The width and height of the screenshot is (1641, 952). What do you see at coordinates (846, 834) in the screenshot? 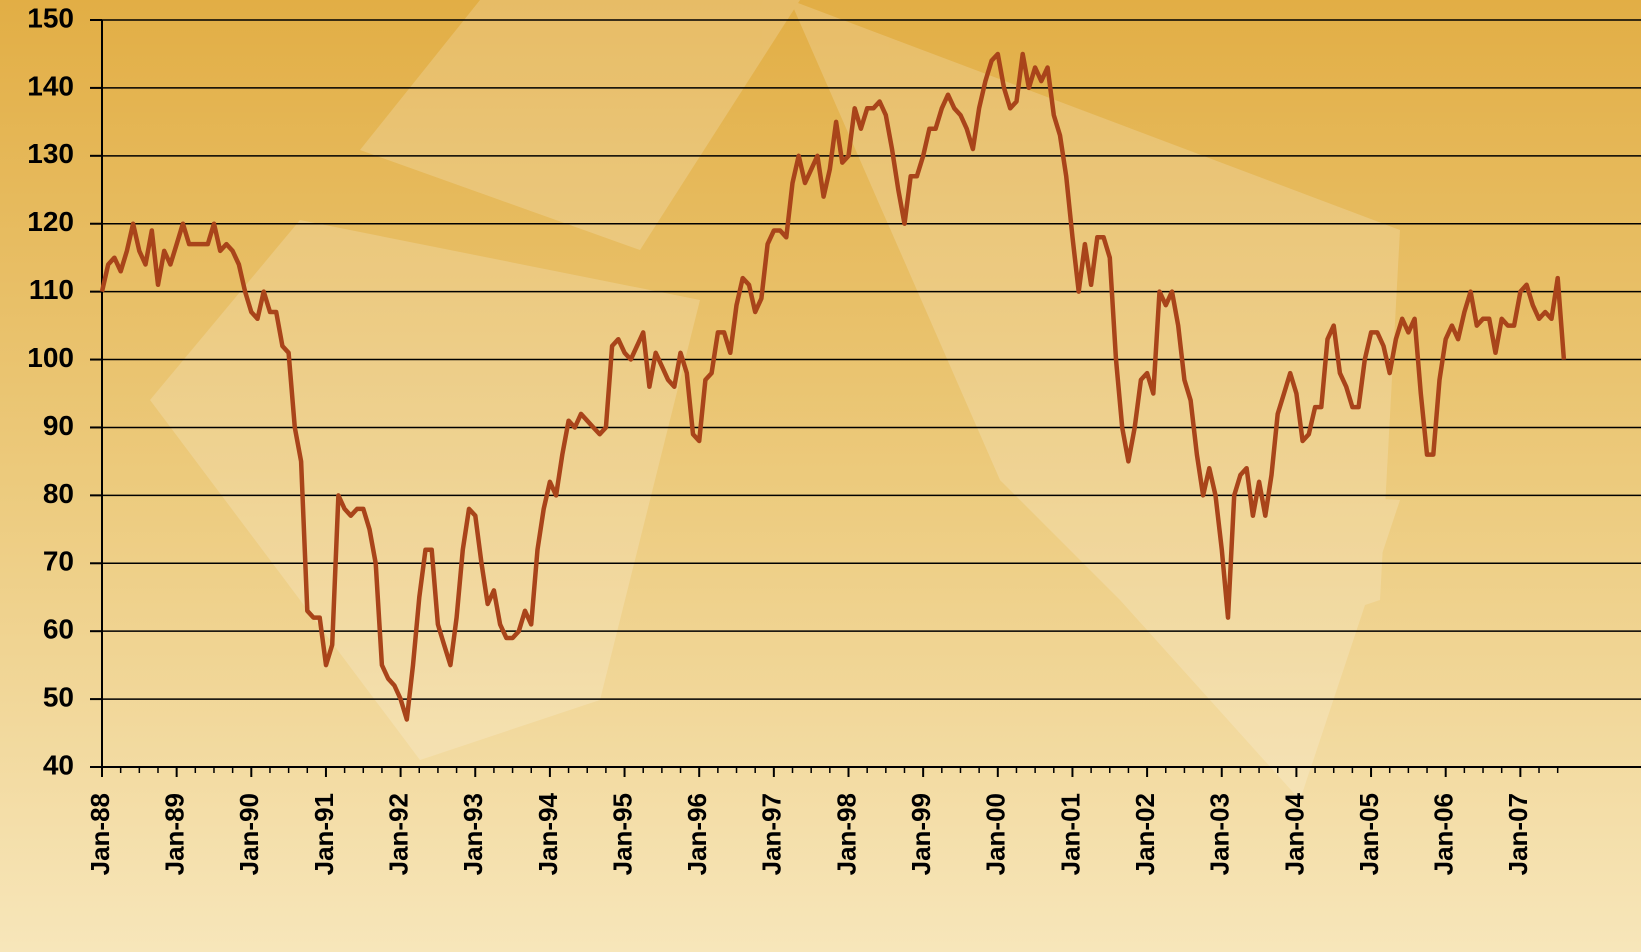
I see `x-tick-label: Jan-98` at bounding box center [846, 834].